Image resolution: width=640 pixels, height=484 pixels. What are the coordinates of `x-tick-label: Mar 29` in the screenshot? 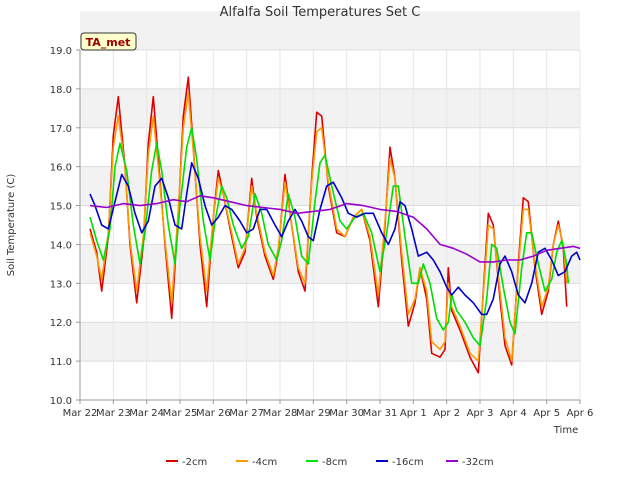 It's located at (313, 413).